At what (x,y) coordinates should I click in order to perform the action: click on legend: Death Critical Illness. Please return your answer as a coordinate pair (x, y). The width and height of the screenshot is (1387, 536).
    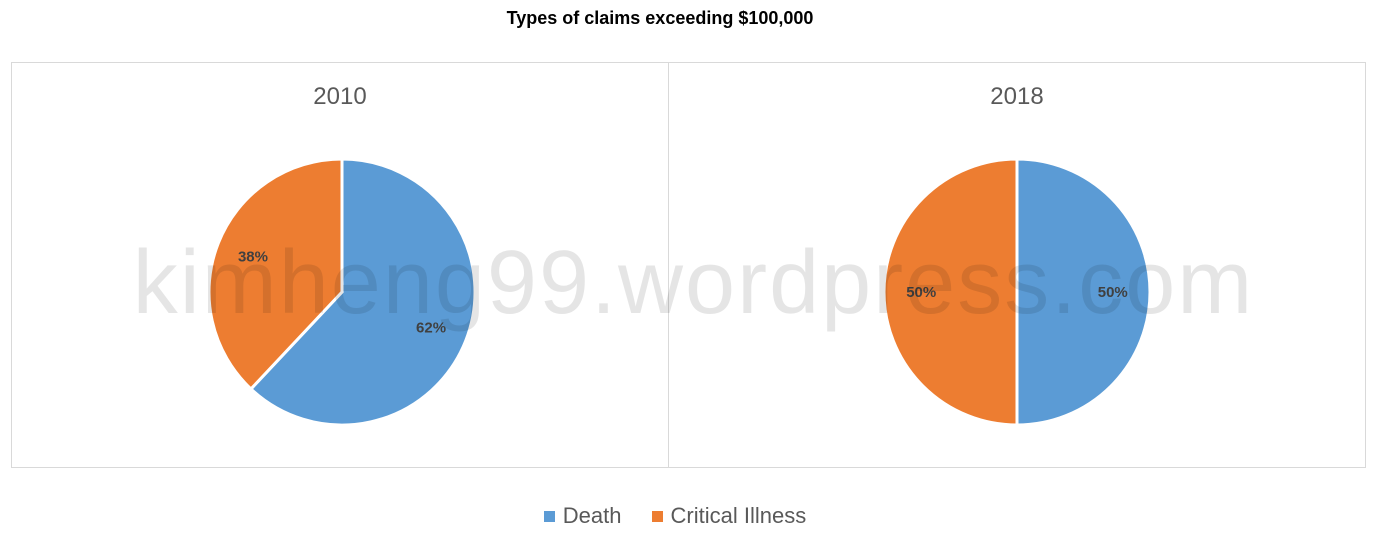
    Looking at the image, I should click on (675, 516).